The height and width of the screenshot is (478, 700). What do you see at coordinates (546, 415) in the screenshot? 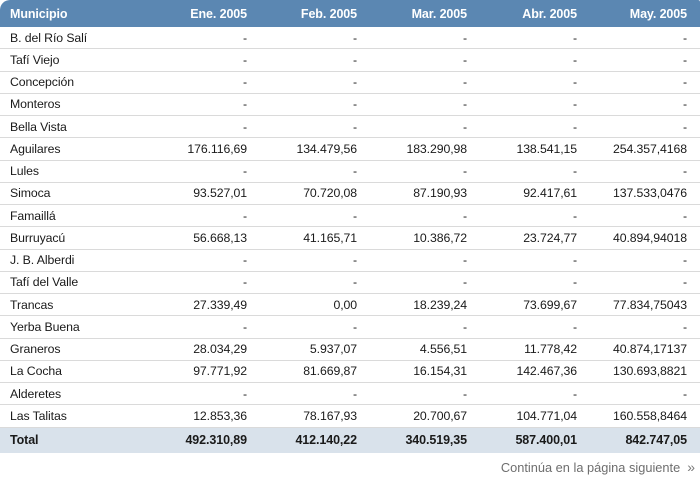
I see `value-cell: 104.771,04` at bounding box center [546, 415].